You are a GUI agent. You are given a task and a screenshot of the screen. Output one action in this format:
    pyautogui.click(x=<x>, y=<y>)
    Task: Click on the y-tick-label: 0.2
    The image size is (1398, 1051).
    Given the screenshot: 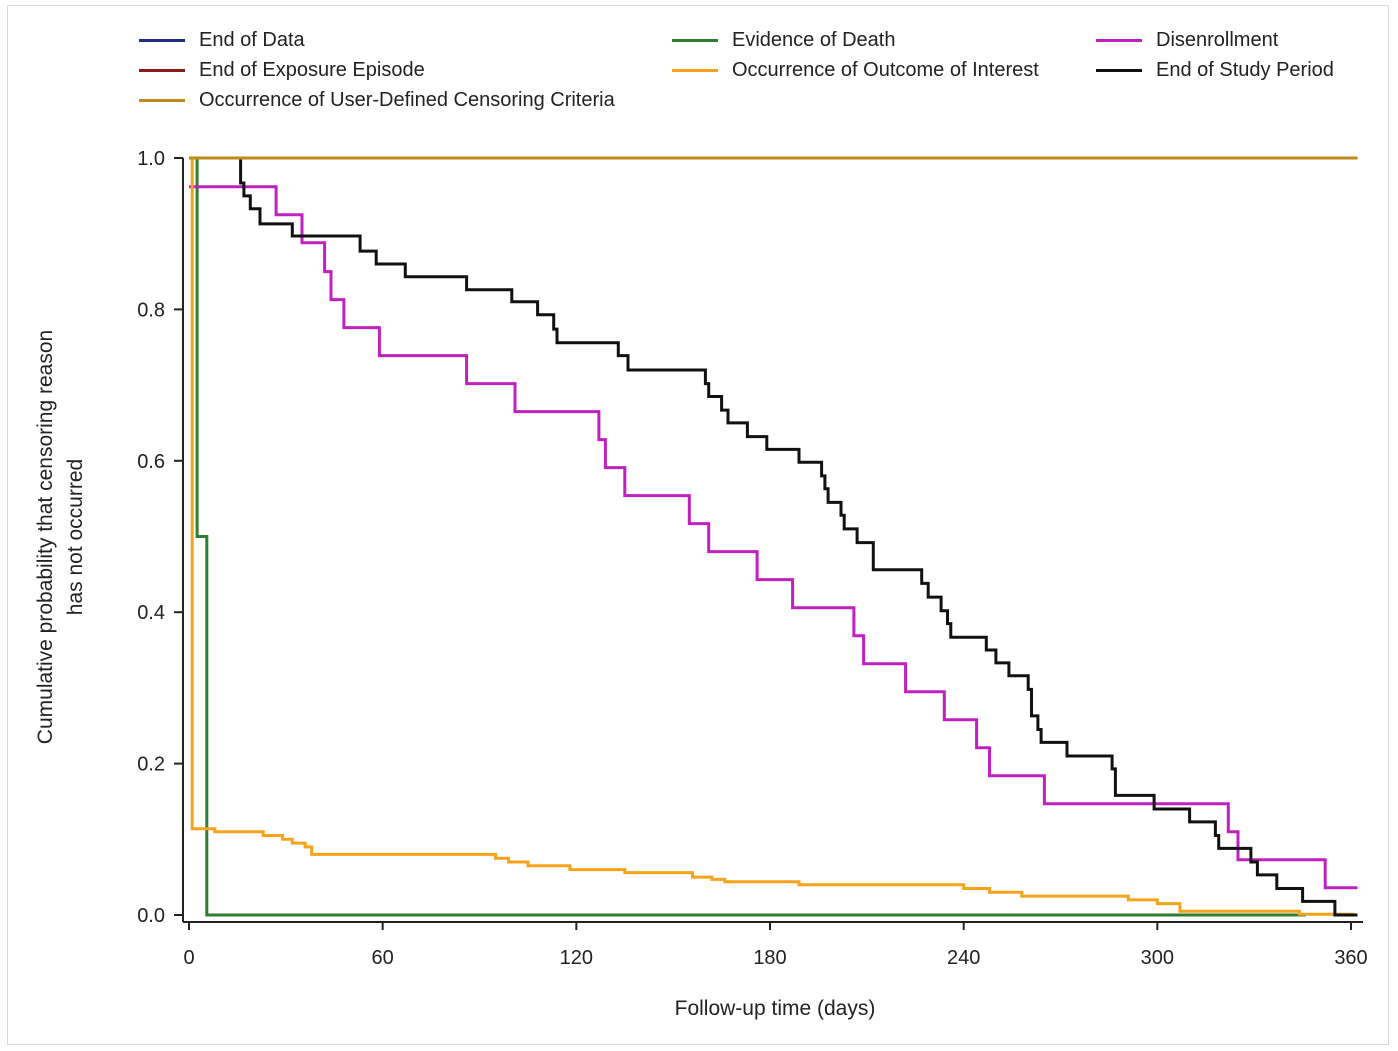 What is the action you would take?
    pyautogui.click(x=151, y=765)
    